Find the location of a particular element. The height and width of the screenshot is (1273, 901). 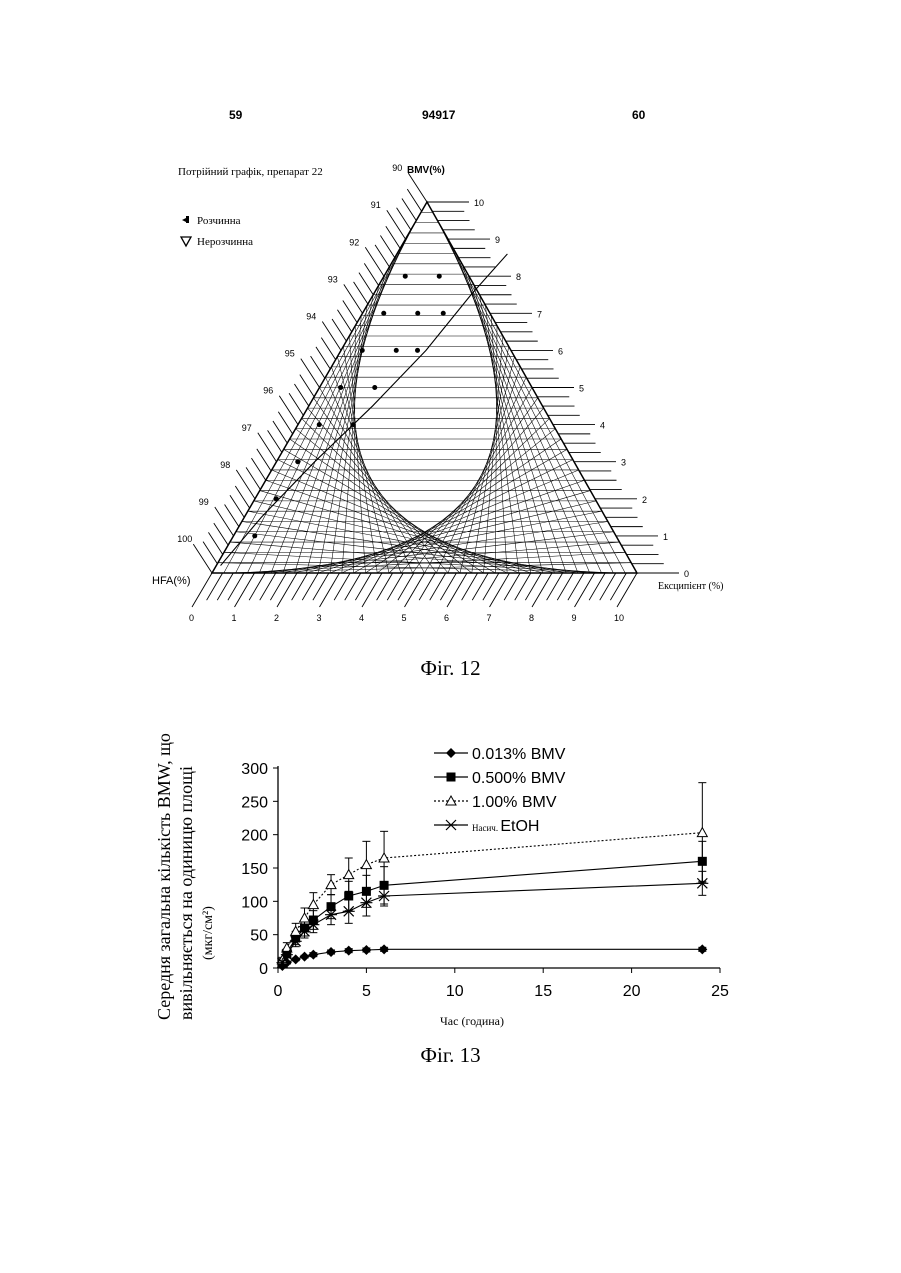

legend-marker is located at coordinates (451, 825).